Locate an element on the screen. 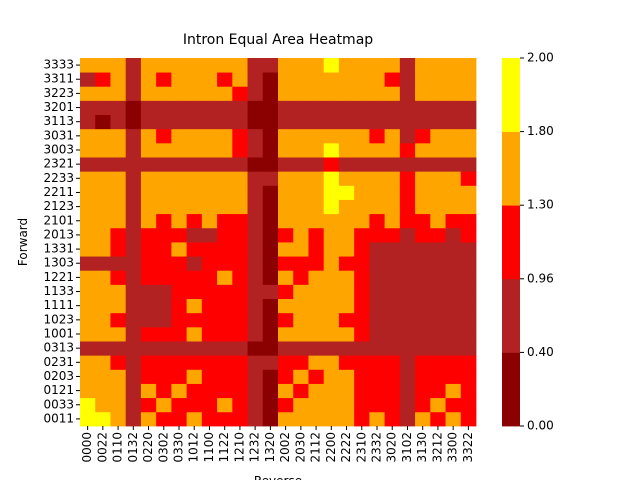 The image size is (640, 480). x-tick-label: 2030 is located at coordinates (300, 447).